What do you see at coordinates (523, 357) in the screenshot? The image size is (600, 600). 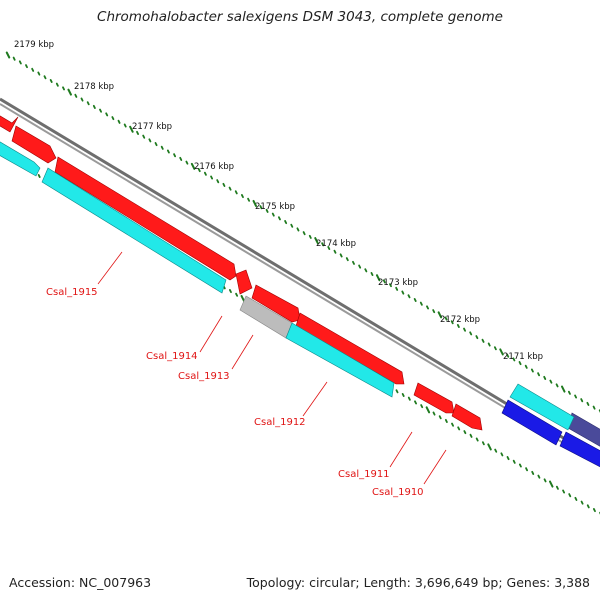 I see `kbp-label: 2171 kbp` at bounding box center [523, 357].